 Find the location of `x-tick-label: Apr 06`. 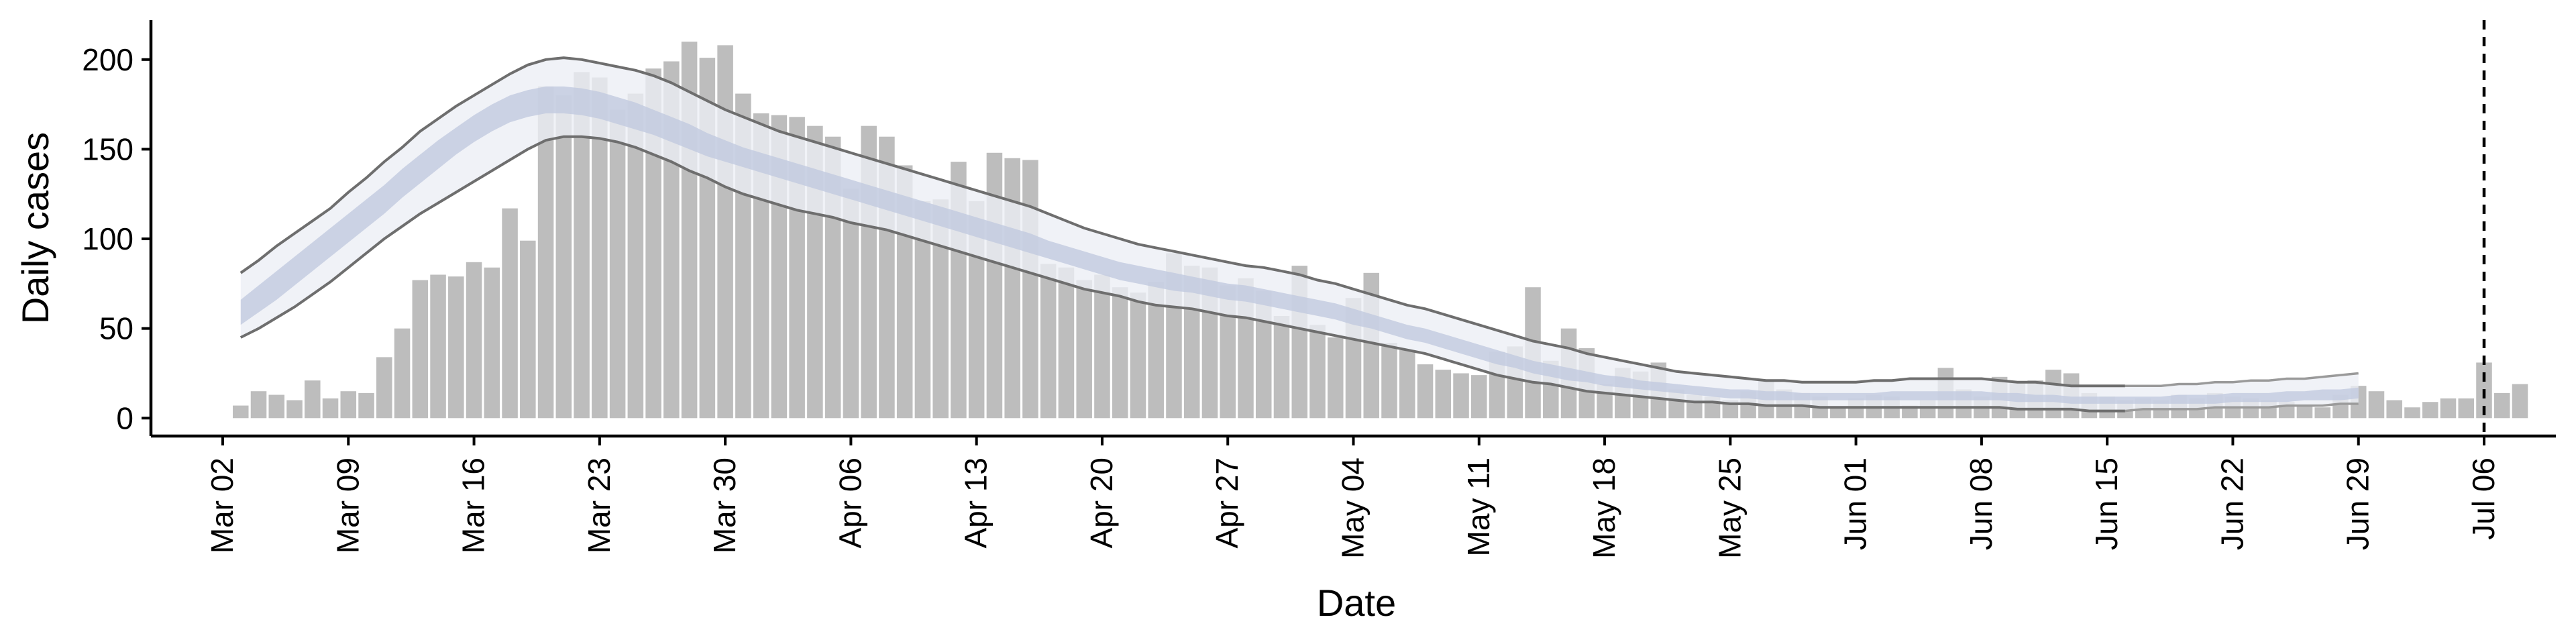

x-tick-label: Apr 06 is located at coordinates (850, 503).